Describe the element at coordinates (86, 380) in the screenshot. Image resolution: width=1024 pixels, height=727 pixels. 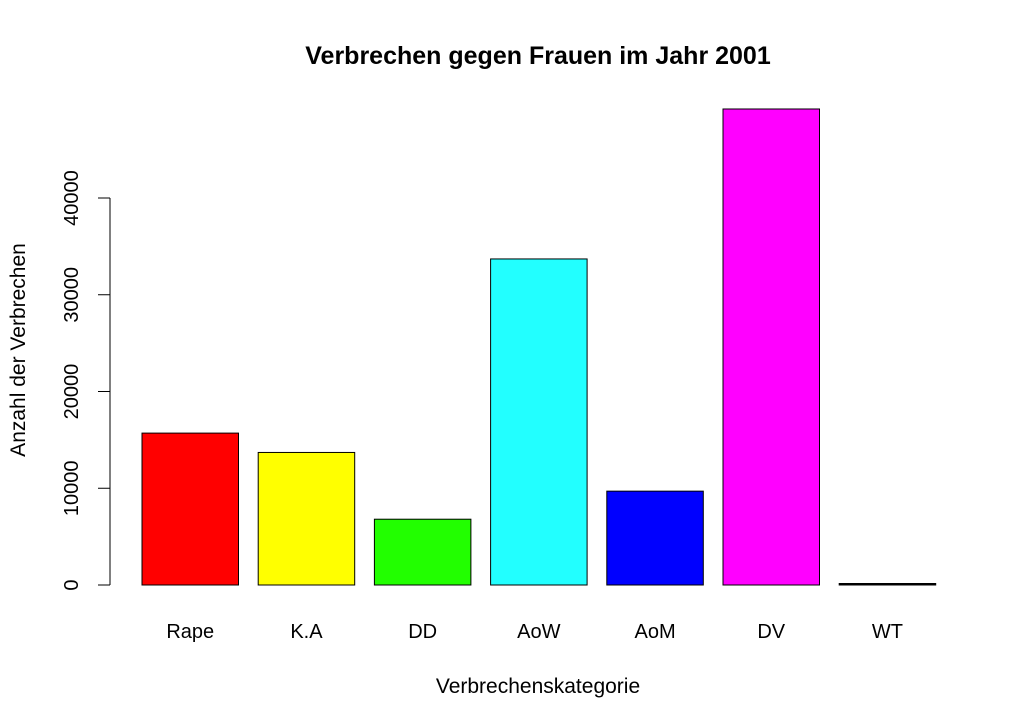
I see `y-axis: 0 10000 20000 30000 40000` at that location.